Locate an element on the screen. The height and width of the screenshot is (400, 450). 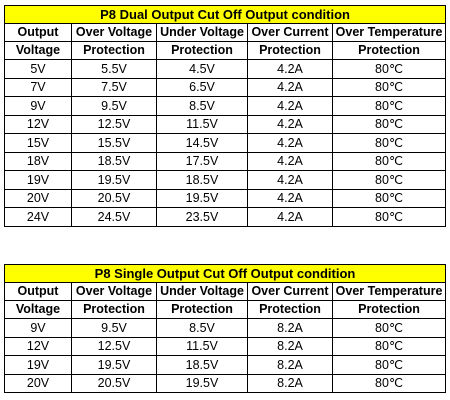
table-row: 20V 20.5V 19.5V 8.2A 80℃ is located at coordinates (225, 383).